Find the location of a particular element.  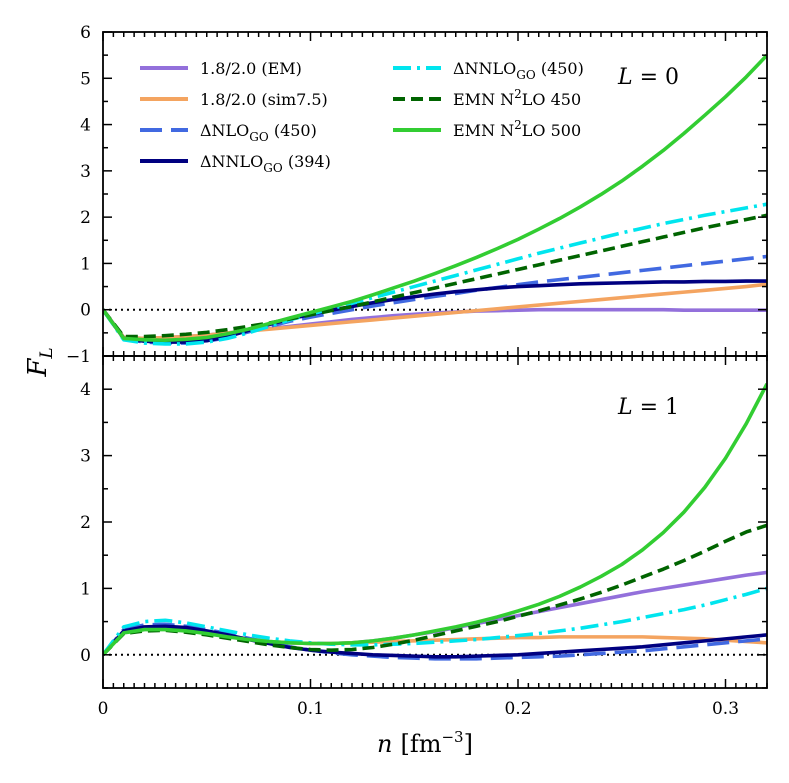

series-line-dn394-top is located at coordinates (435, 311).